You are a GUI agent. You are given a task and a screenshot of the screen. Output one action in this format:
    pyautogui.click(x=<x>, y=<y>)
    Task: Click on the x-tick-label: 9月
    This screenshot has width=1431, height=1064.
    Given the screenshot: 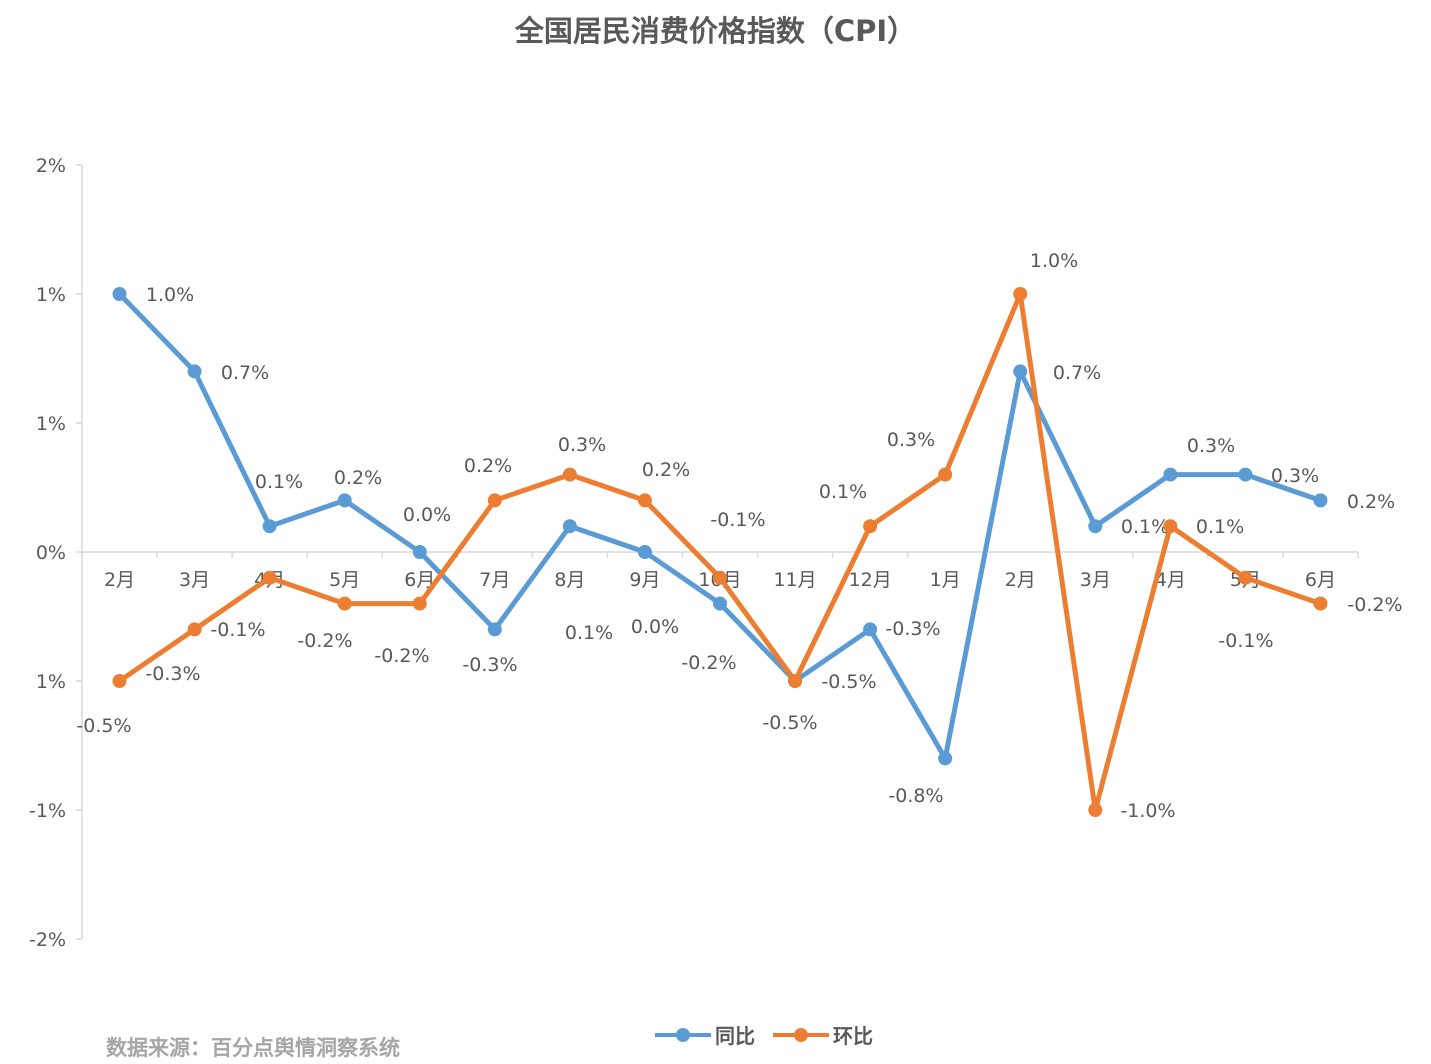 What is the action you would take?
    pyautogui.click(x=644, y=580)
    